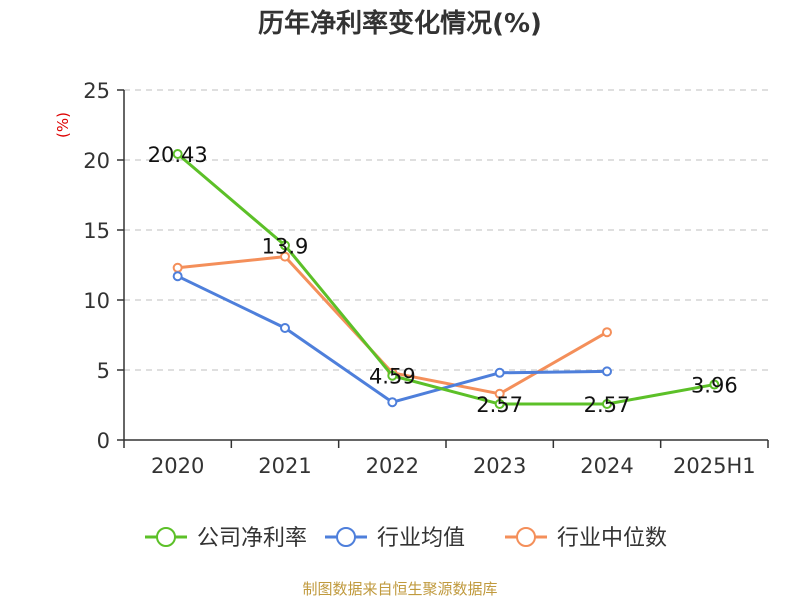 This screenshot has width=800, height=600. Describe the element at coordinates (103, 371) in the screenshot. I see `y-tick-label: 5` at that location.